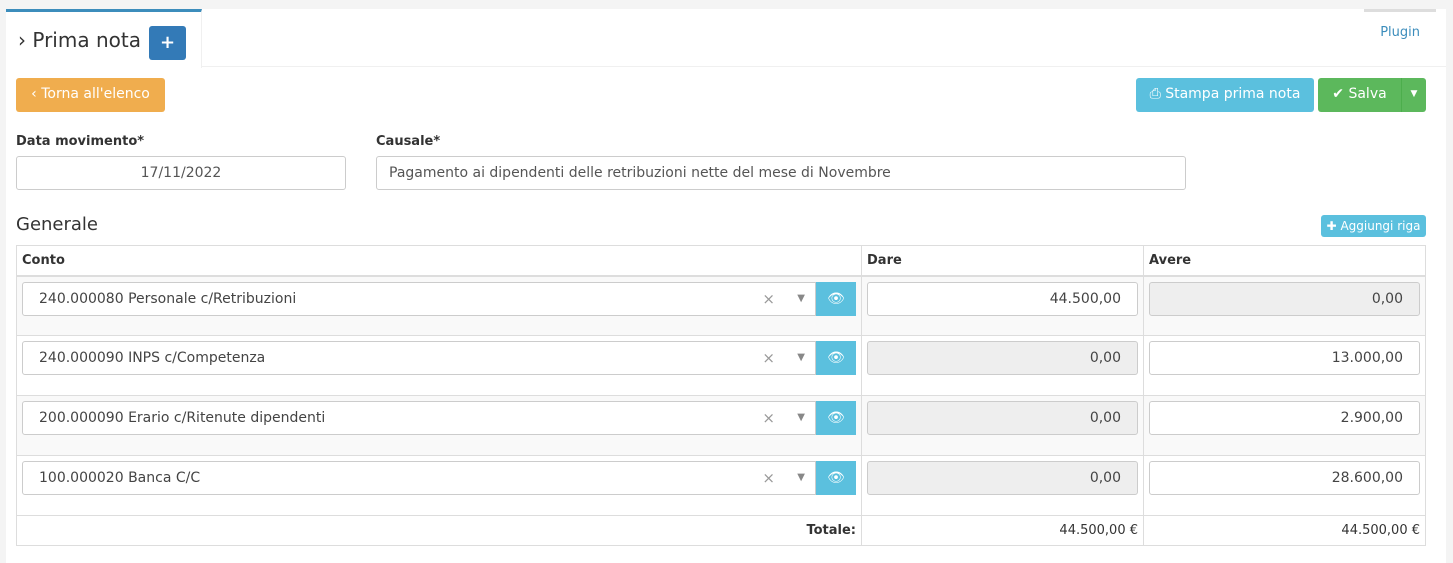  Describe the element at coordinates (1400, 32) in the screenshot. I see `tab-plugin: Plugin` at that location.